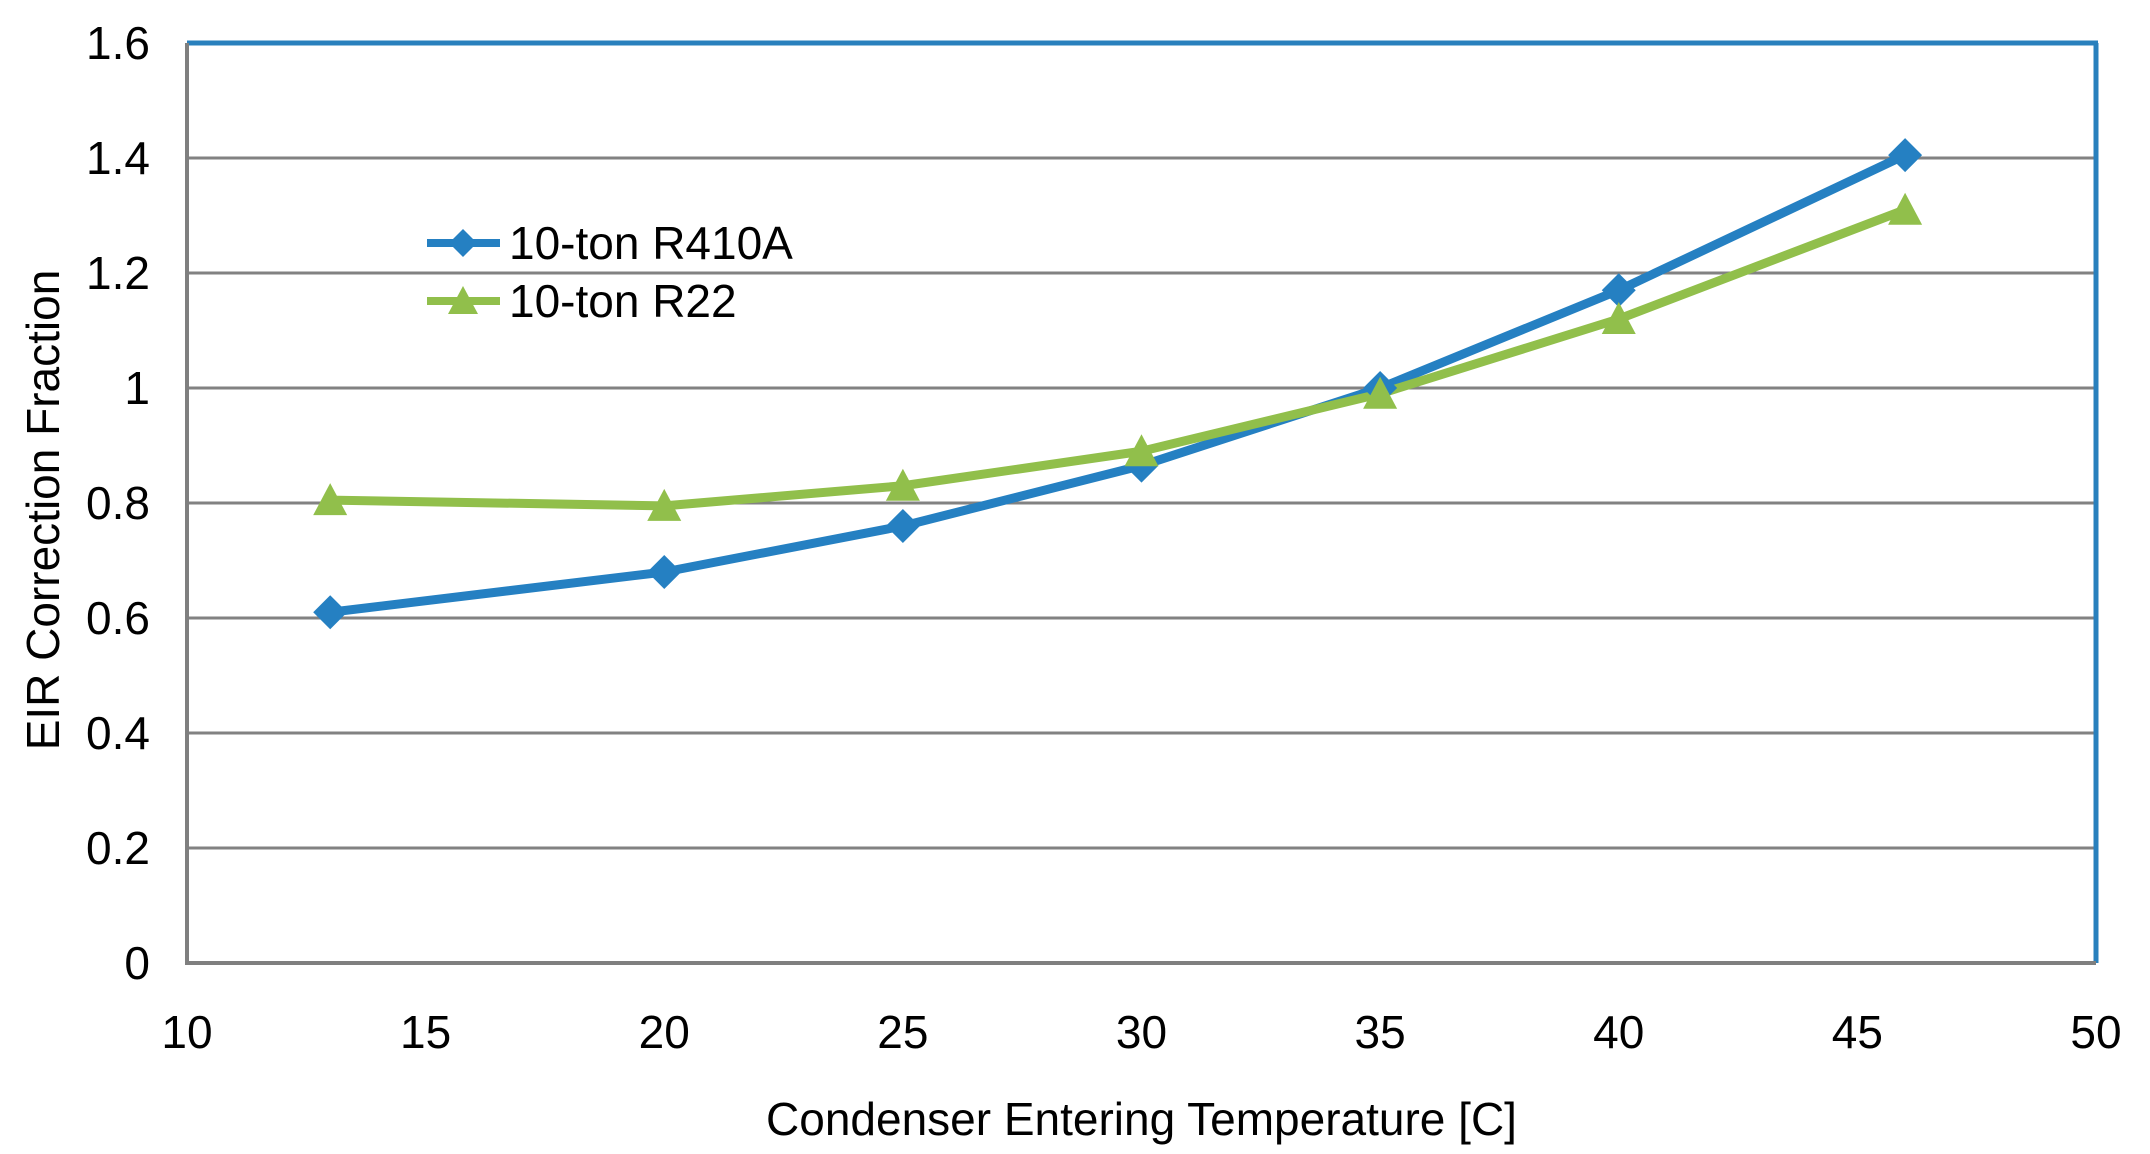 This screenshot has width=2150, height=1154. Describe the element at coordinates (137, 388) in the screenshot. I see `y-tick-label: 1` at that location.